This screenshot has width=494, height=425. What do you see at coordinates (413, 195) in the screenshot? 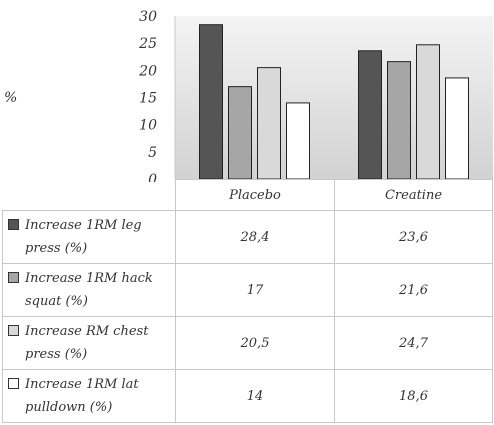
I see `category-label-creatine: Creatine` at bounding box center [413, 195].